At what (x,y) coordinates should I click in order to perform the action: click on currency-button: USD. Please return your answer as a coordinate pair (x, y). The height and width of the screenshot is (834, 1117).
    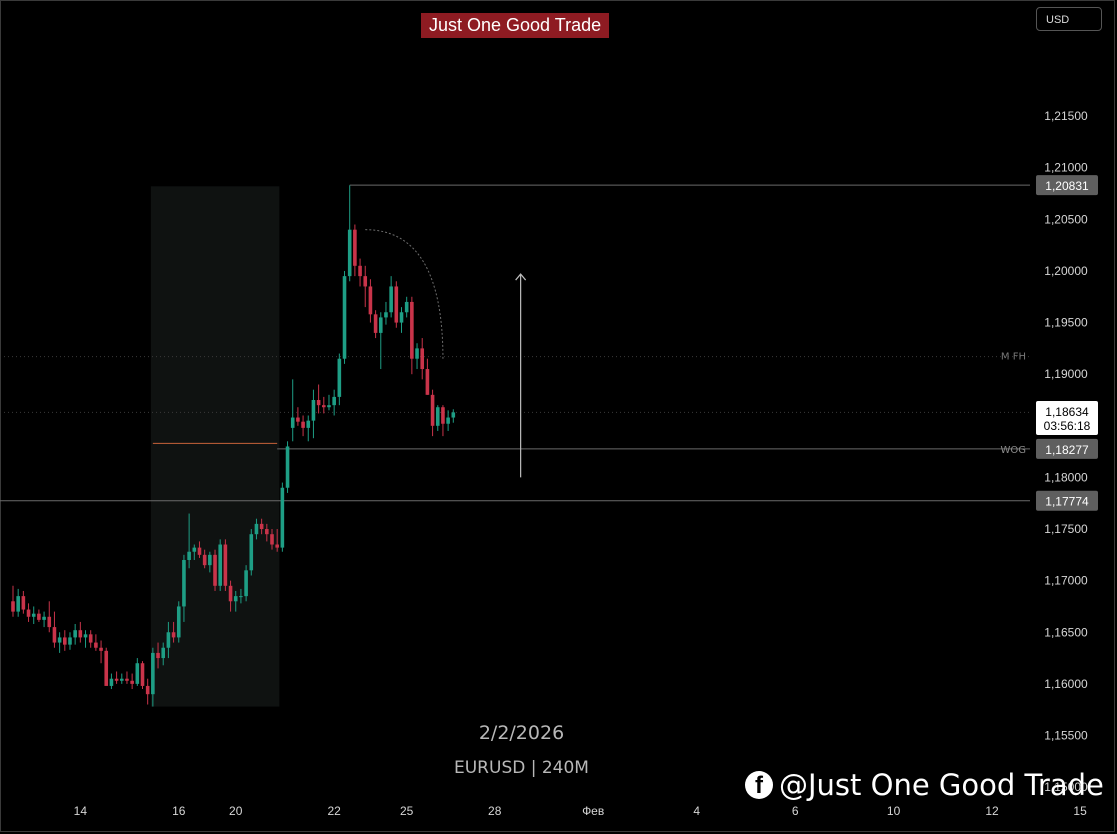
    Looking at the image, I should click on (1069, 19).